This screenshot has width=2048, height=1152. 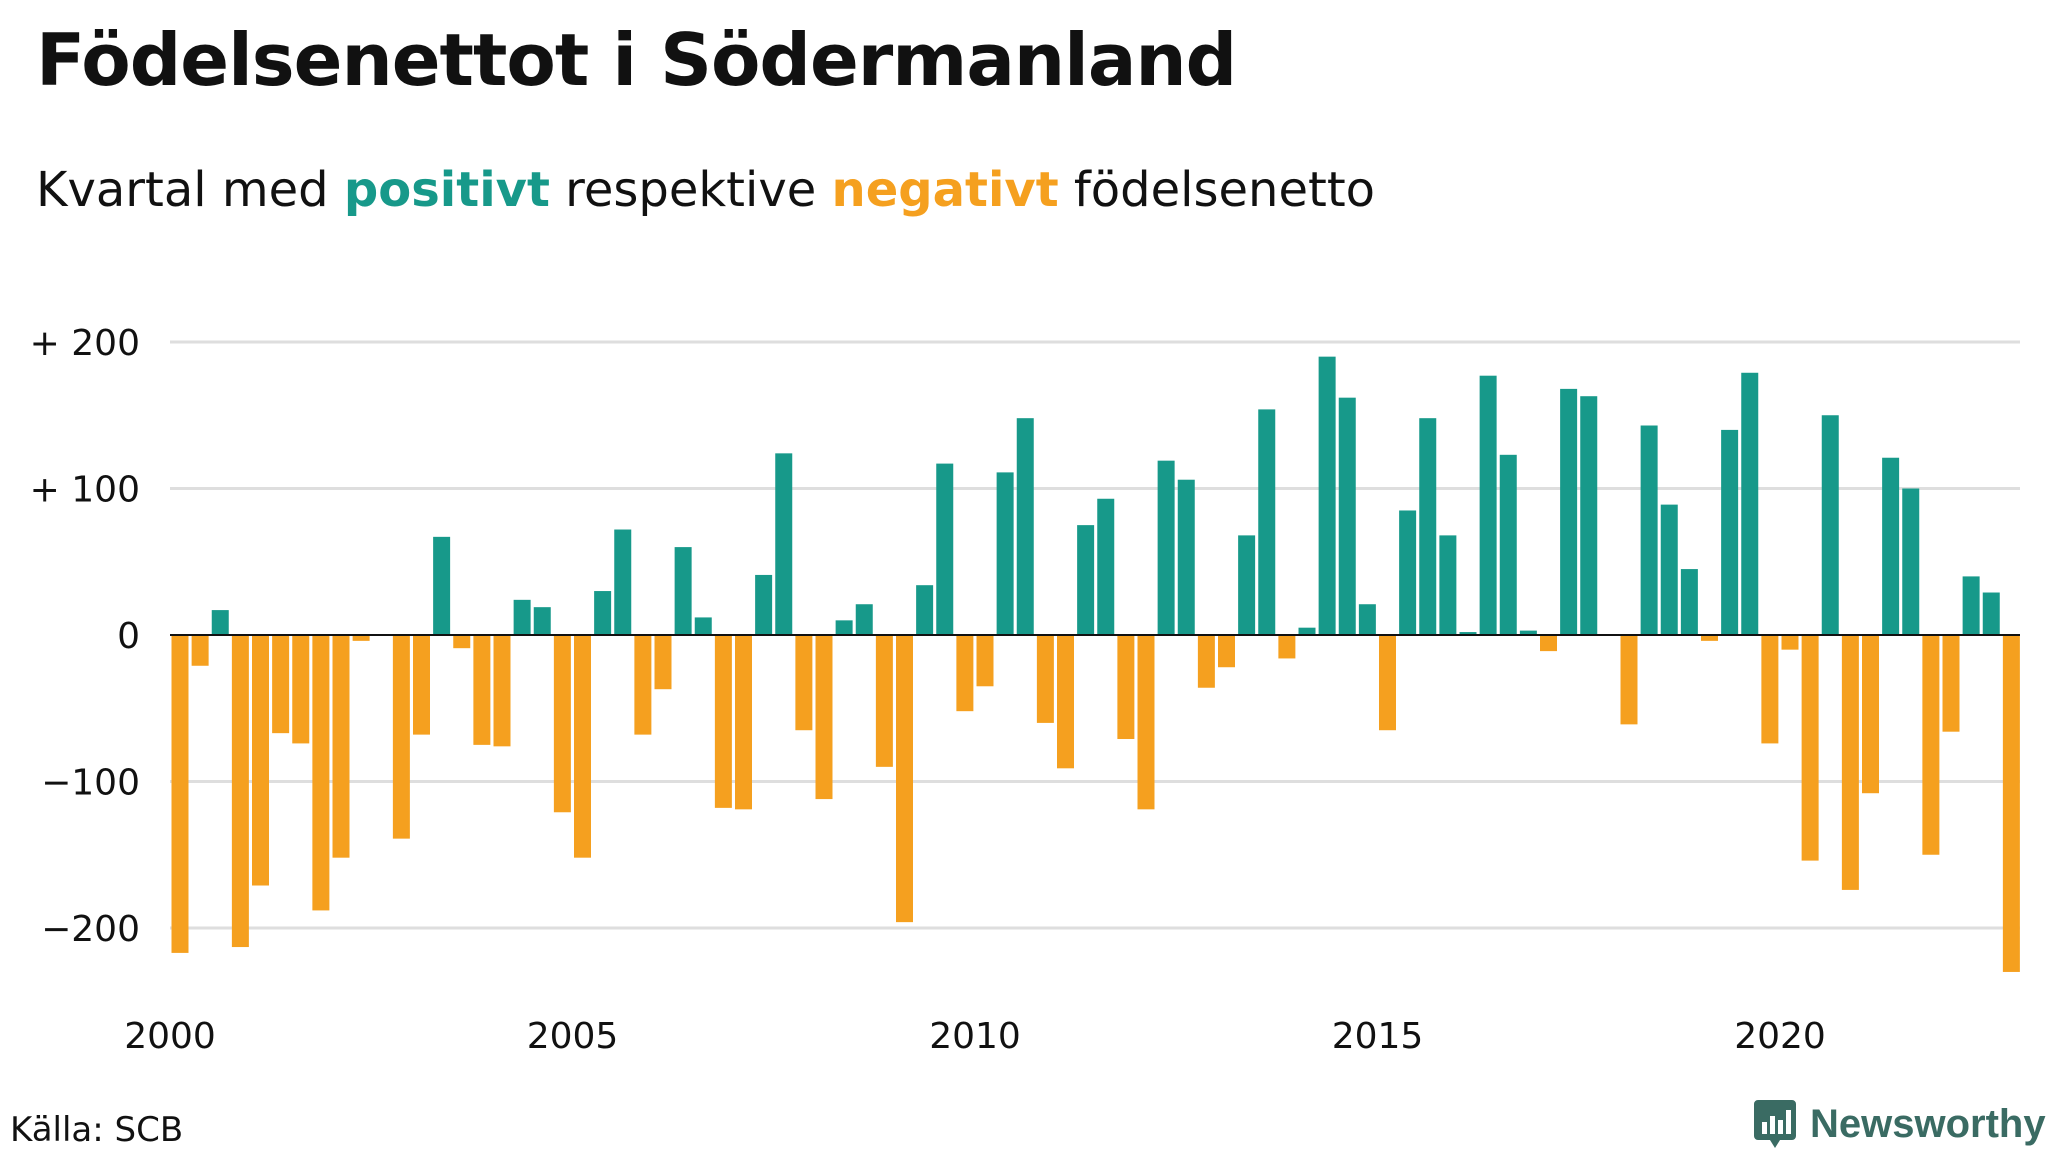 What do you see at coordinates (573, 1036) in the screenshot?
I see `x-tick-label: 2005` at bounding box center [573, 1036].